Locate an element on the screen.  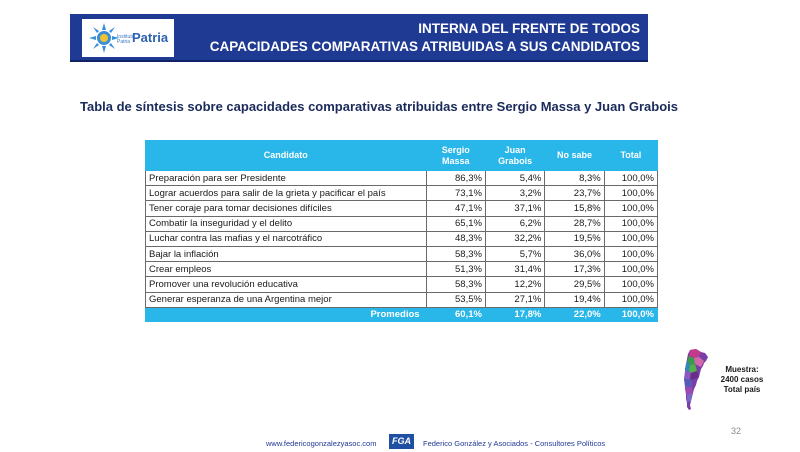
cell-massa: 73,1% is located at coordinates (455, 193).